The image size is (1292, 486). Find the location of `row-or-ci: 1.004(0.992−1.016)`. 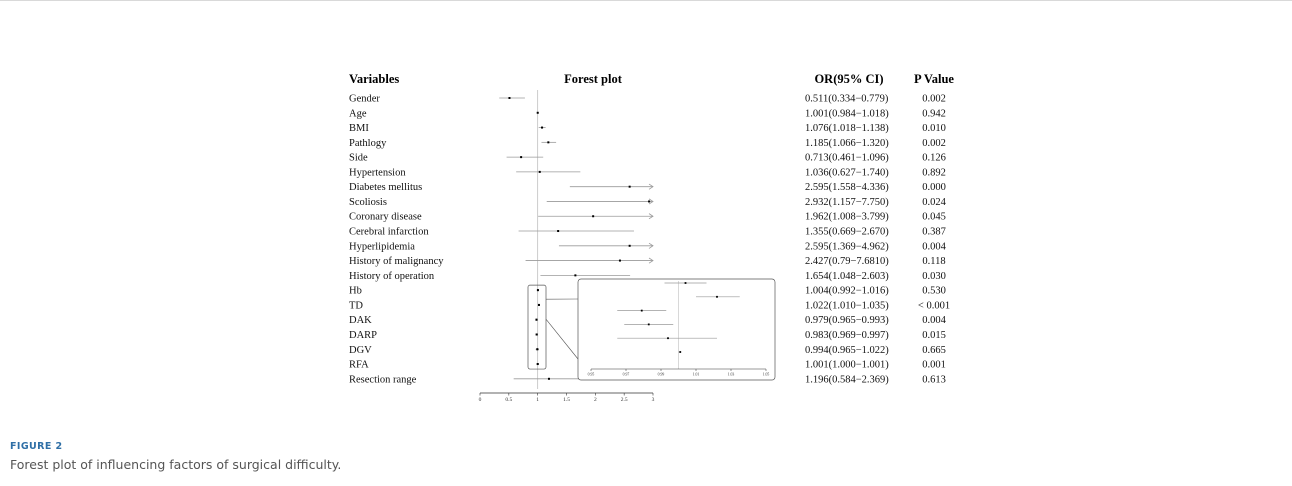

row-or-ci: 1.004(0.992−1.016) is located at coordinates (847, 291).